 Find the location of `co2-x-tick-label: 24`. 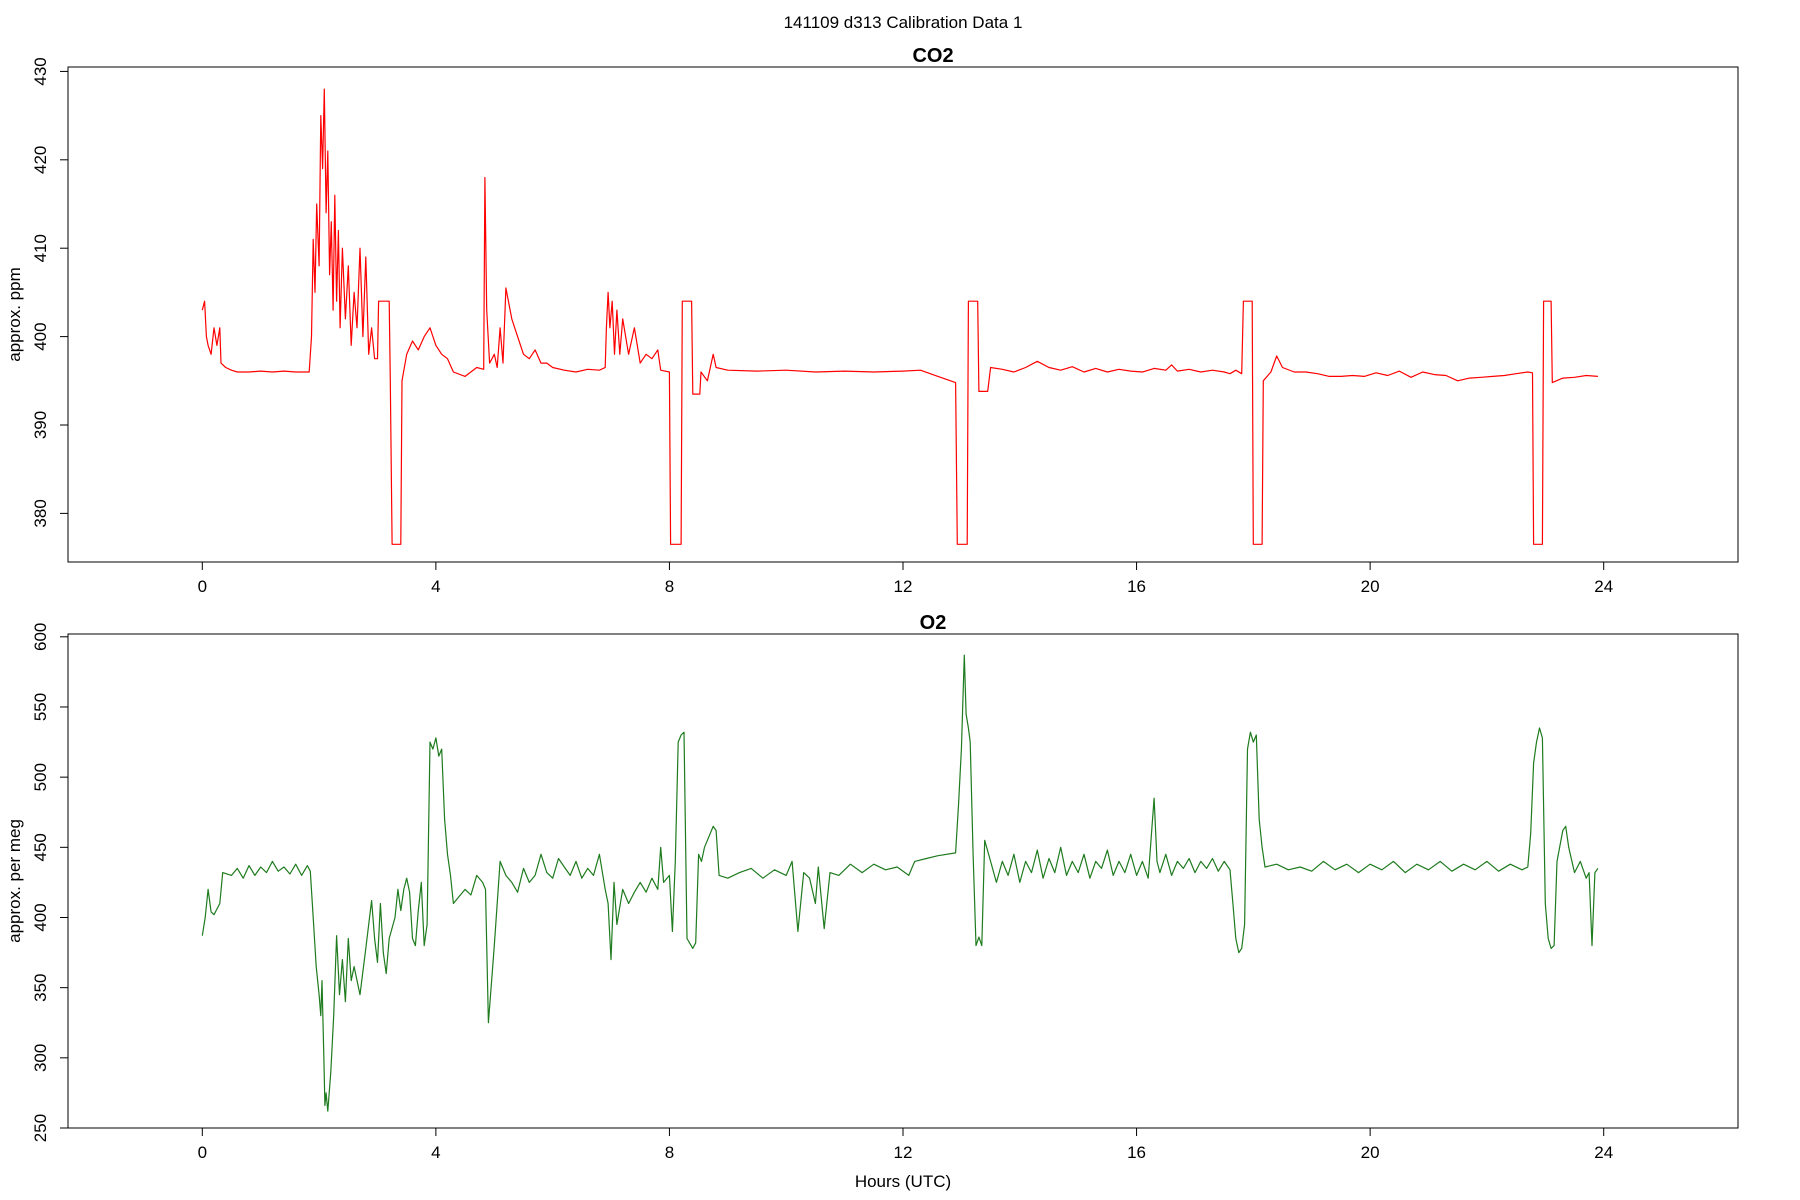

co2-x-tick-label: 24 is located at coordinates (1603, 586).